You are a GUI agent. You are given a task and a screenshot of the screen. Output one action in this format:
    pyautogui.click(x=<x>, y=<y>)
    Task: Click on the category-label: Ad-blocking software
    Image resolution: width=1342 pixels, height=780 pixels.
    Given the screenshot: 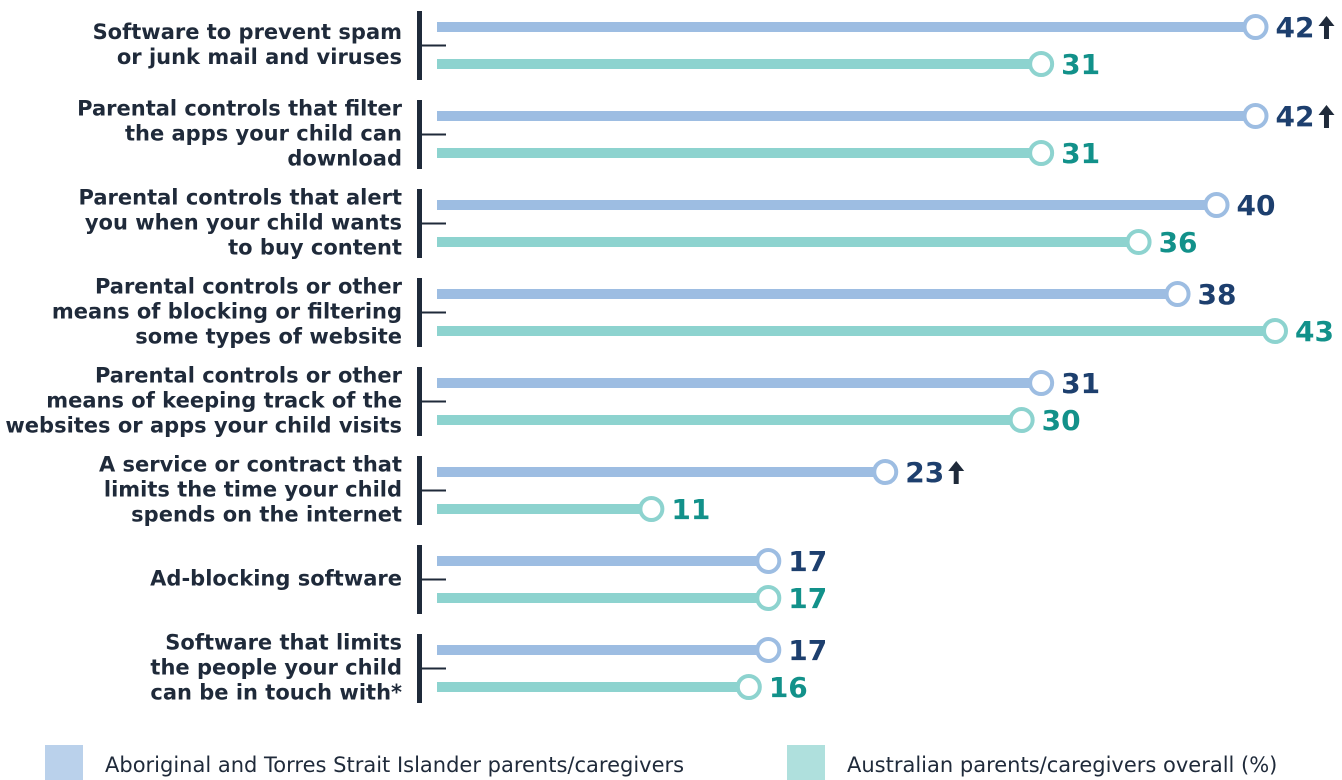 What is the action you would take?
    pyautogui.click(x=276, y=579)
    